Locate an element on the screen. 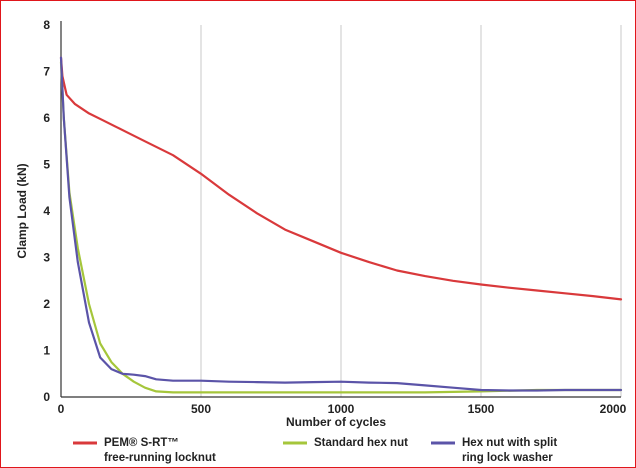 This screenshot has width=636, height=468. x-tick-labels: 0 500 1000 1500 2000 is located at coordinates (342, 409).